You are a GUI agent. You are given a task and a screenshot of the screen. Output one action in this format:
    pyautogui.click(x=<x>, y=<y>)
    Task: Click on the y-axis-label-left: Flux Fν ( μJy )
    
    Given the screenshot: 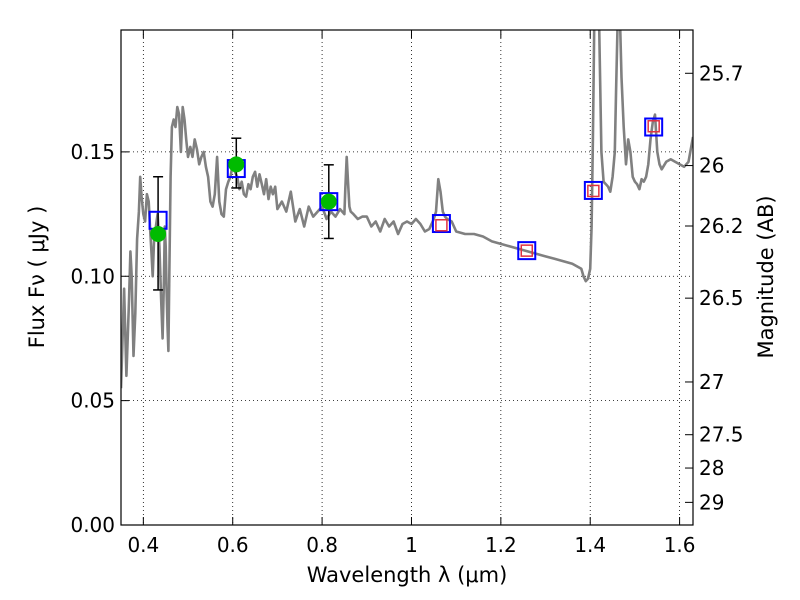 What is the action you would take?
    pyautogui.click(x=37, y=277)
    